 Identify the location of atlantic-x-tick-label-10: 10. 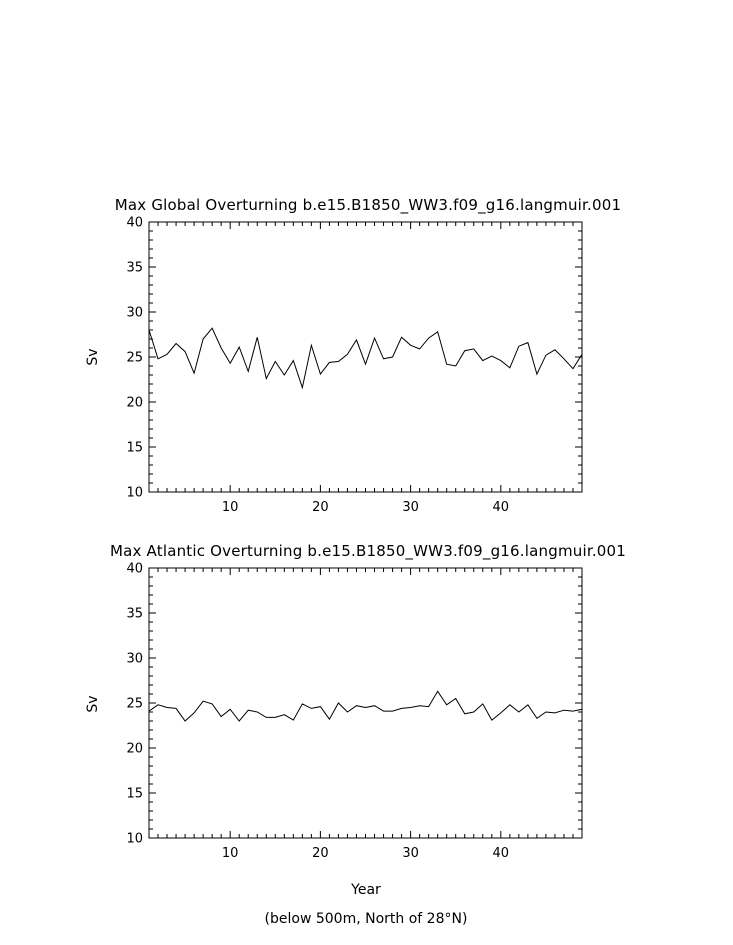
(230, 853).